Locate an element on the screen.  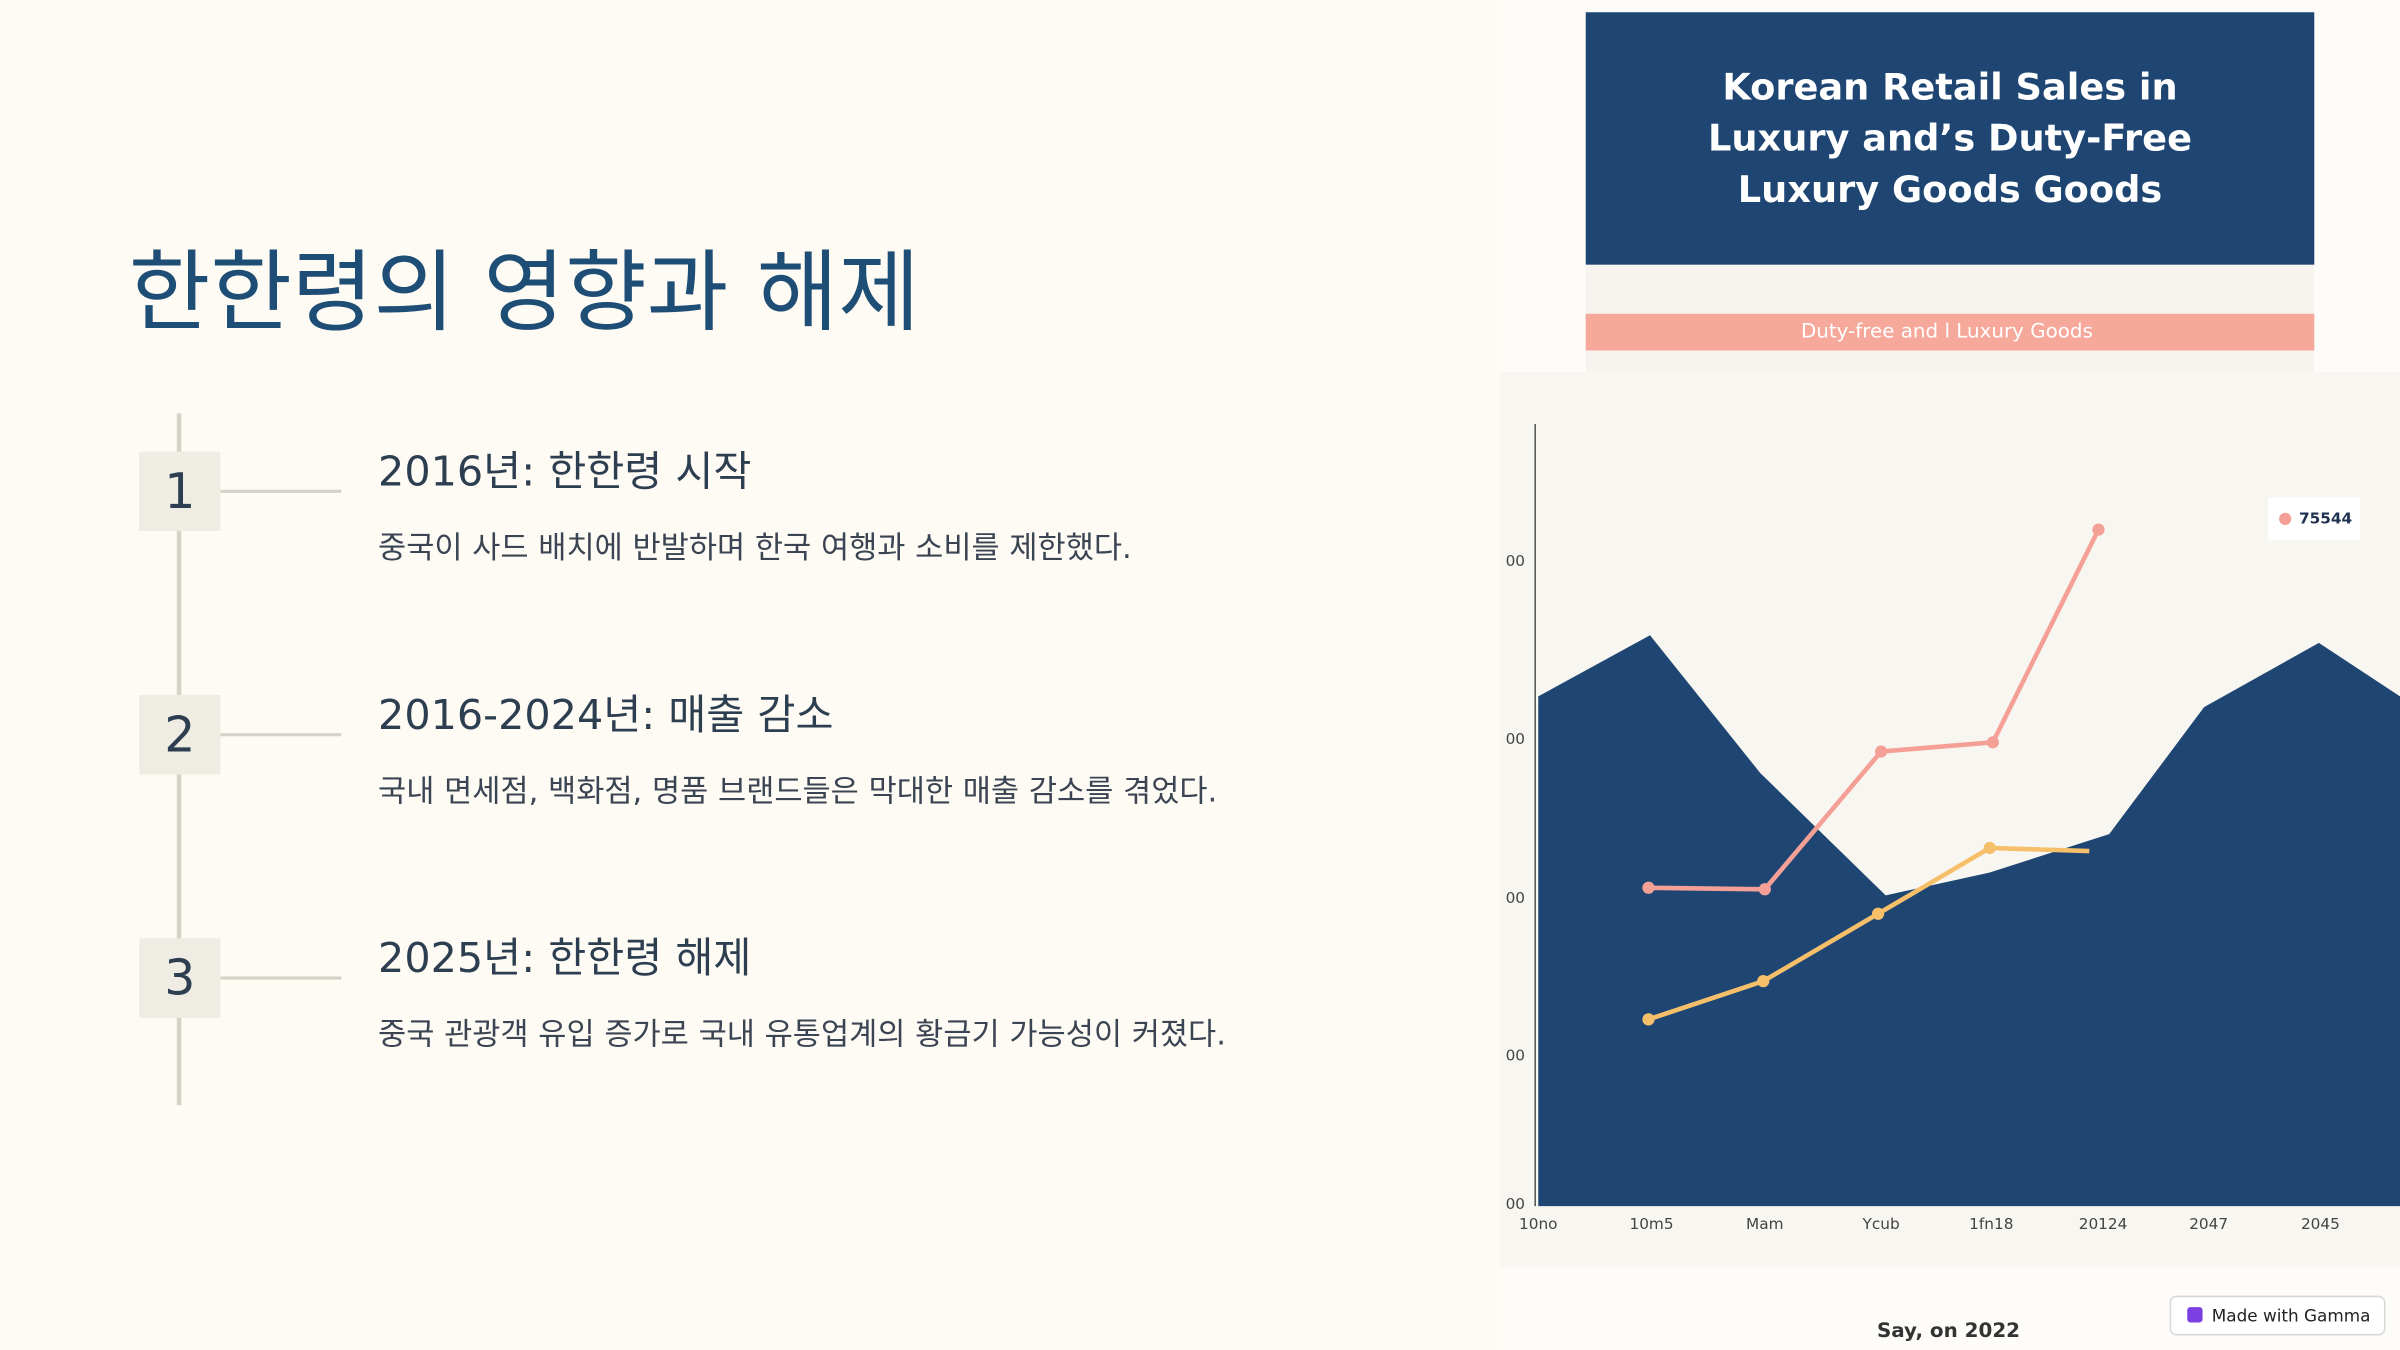
step-number: 2 is located at coordinates (179, 734).